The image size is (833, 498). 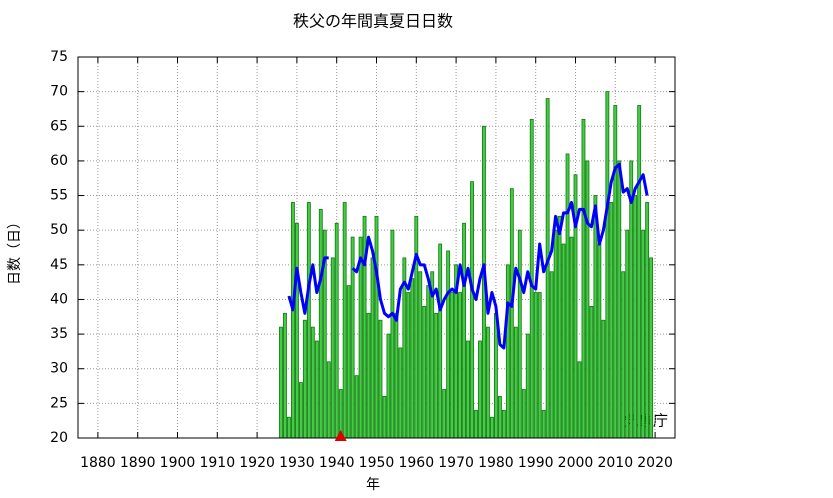 What do you see at coordinates (257, 463) in the screenshot?
I see `x-tick-label: 1920` at bounding box center [257, 463].